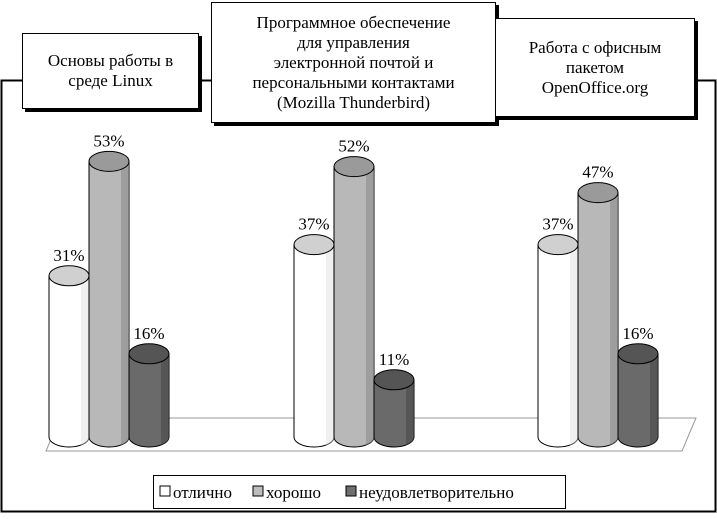 The height and width of the screenshot is (519, 717). I want to click on legend-label-3: неудовлетворительно, so click(436, 492).